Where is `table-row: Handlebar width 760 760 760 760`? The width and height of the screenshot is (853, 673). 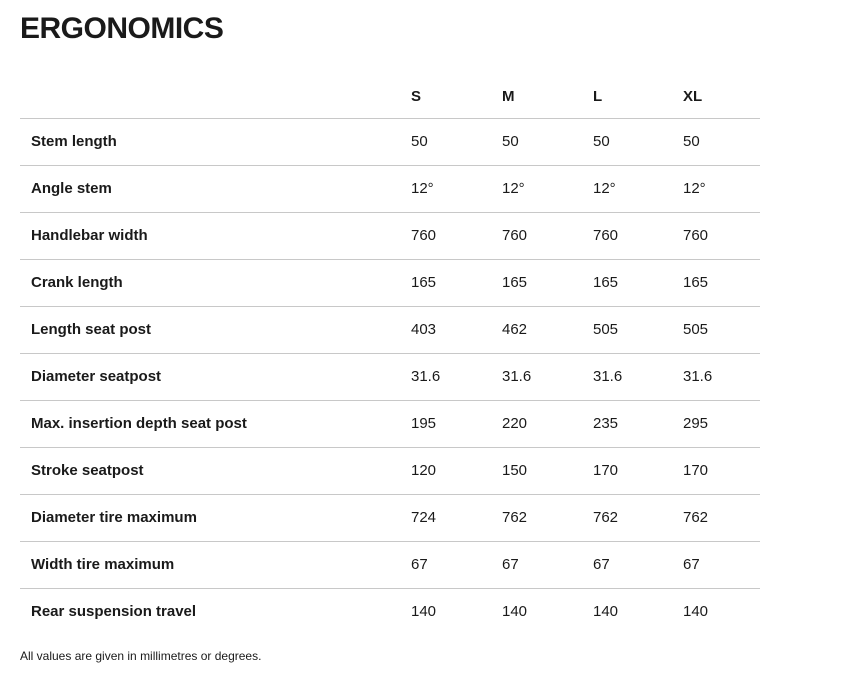
table-row: Handlebar width 760 760 760 760 is located at coordinates (390, 236).